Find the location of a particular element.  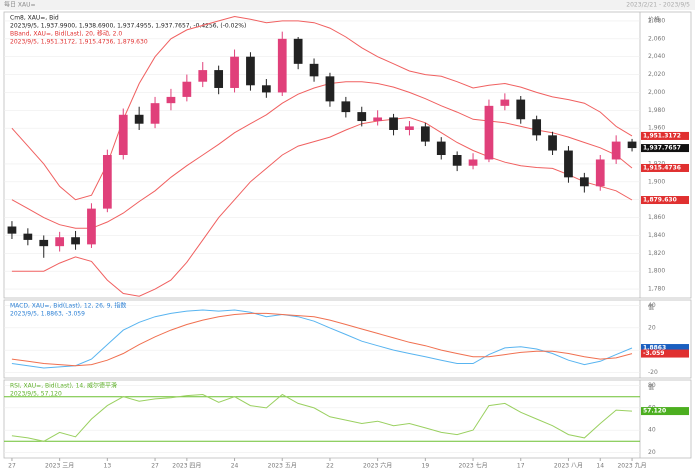

y-tick-label: -20 is located at coordinates (653, 372).